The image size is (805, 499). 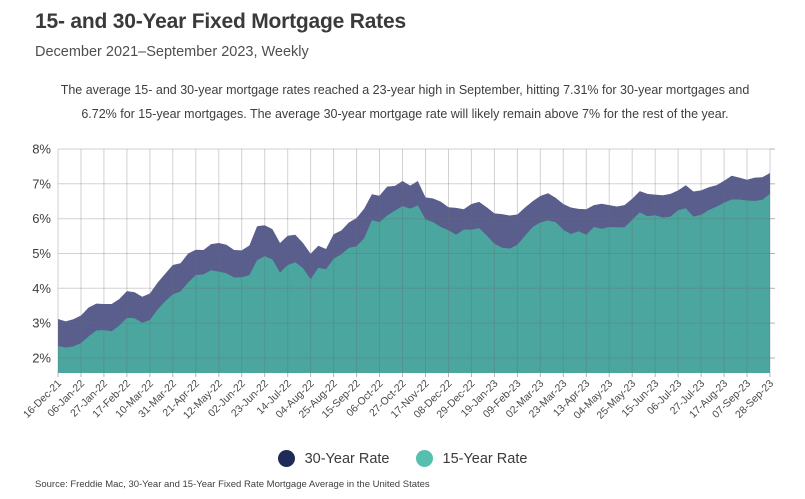 What do you see at coordinates (485, 458) in the screenshot?
I see `legend-label-15-year: 15-Year Rate` at bounding box center [485, 458].